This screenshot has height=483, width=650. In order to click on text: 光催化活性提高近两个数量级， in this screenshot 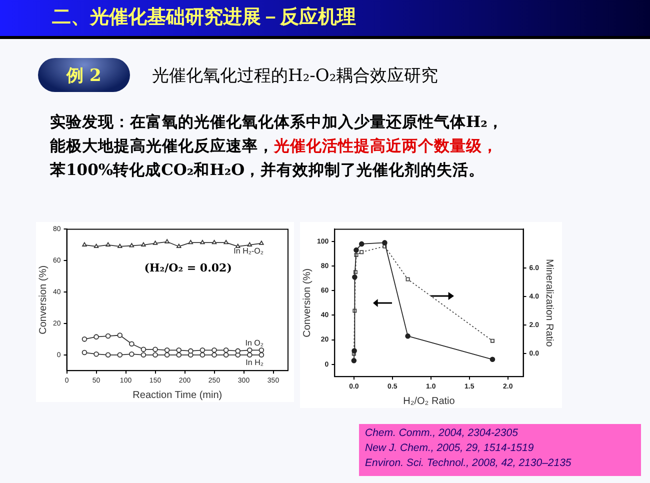, I will do `click(386, 145)`.